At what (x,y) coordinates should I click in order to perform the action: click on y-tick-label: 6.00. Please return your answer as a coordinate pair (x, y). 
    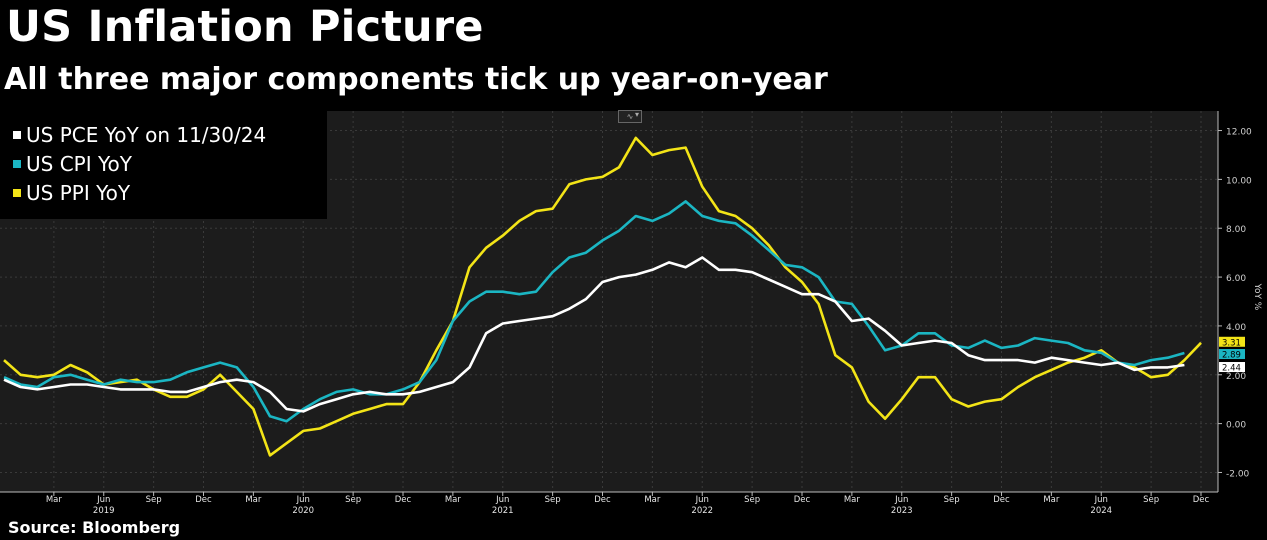
    Looking at the image, I should click on (1236, 279).